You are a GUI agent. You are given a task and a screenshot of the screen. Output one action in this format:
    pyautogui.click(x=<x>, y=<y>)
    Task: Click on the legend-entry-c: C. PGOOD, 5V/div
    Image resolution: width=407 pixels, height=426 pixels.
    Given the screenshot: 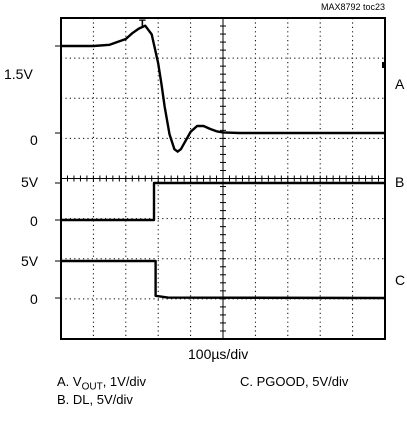 What is the action you would take?
    pyautogui.click(x=294, y=381)
    